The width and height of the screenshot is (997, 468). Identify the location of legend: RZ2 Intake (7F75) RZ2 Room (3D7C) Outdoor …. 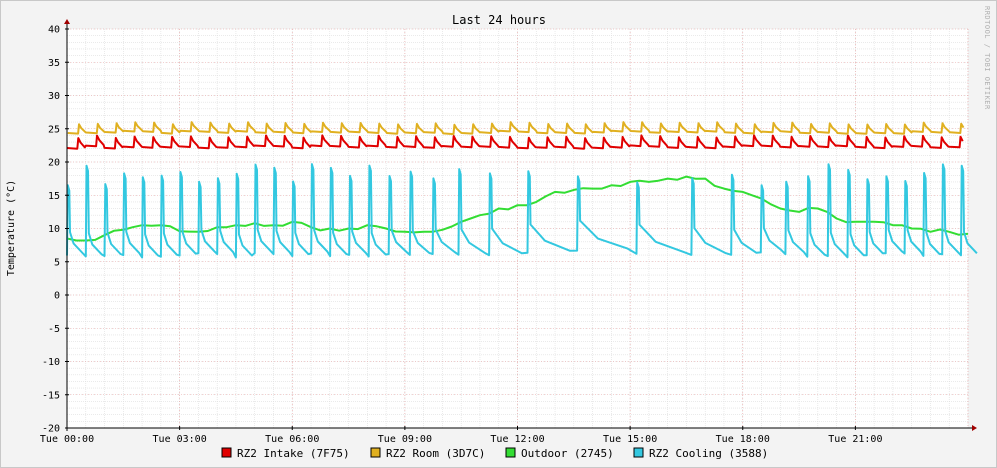
(494, 453).